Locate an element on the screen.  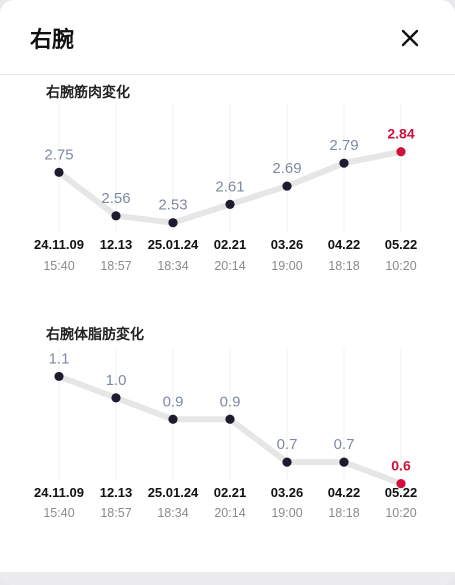
bottom-edge is located at coordinates (227, 578).